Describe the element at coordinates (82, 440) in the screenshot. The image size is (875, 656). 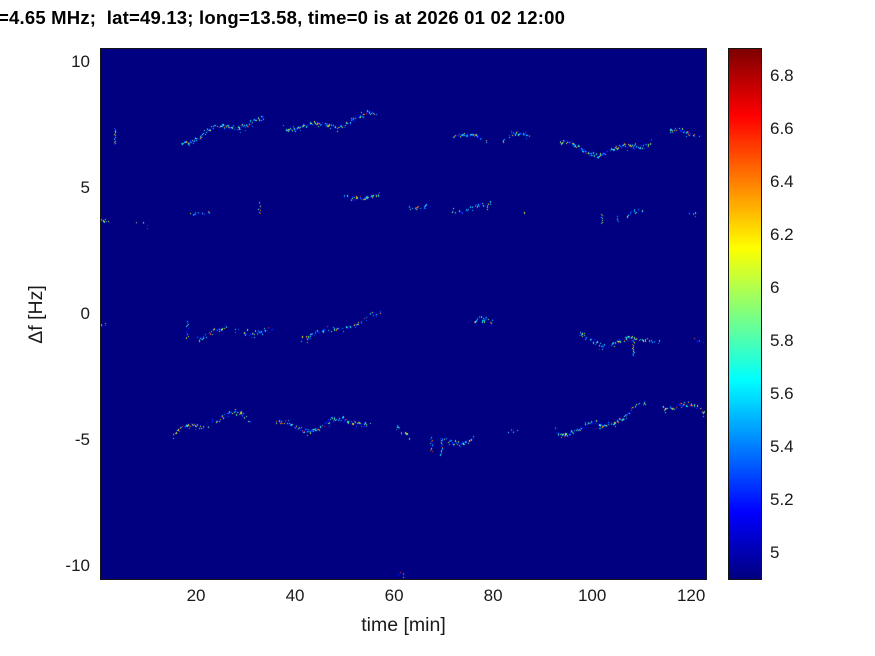
I see `y-tick-label: -5` at that location.